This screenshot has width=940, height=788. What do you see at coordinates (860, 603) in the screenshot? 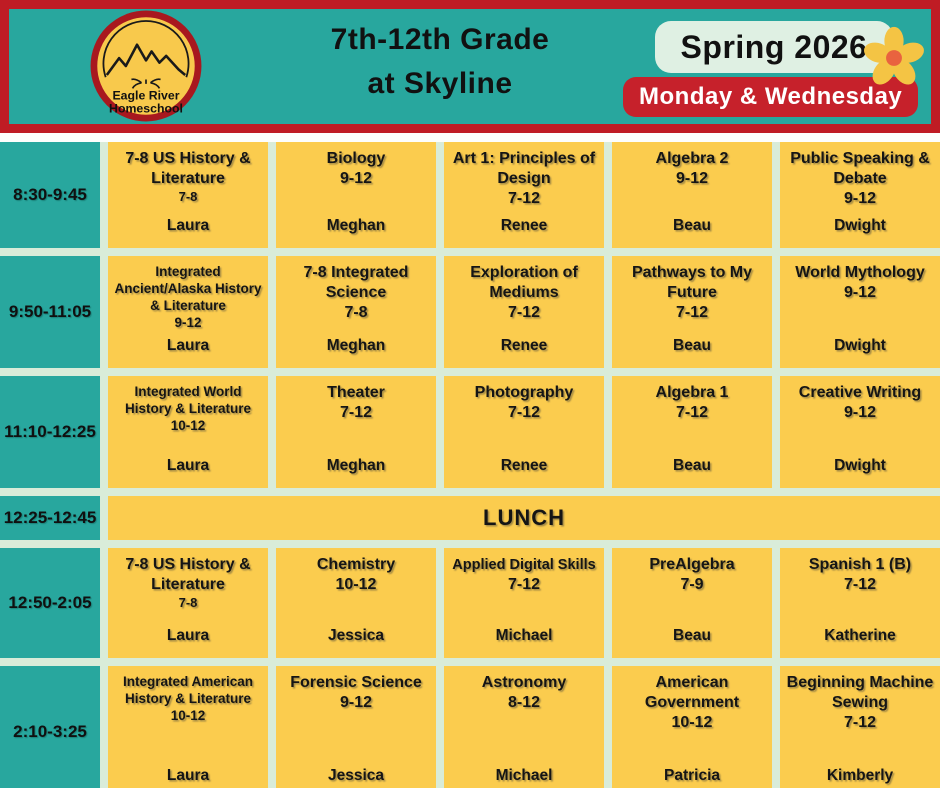
I see `class-card: Spanish 1 (B) 7-12 Katherine` at bounding box center [860, 603].